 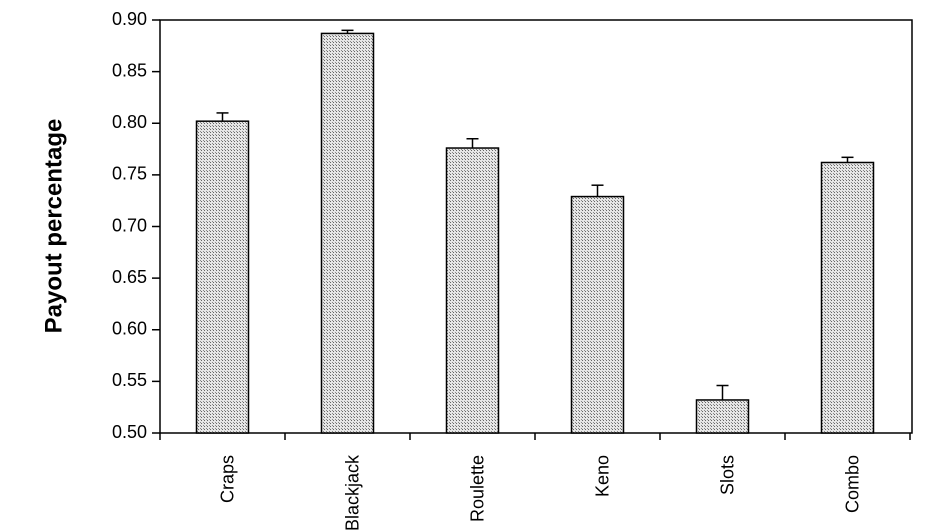 I want to click on x-category-label: Craps, so click(x=227, y=479).